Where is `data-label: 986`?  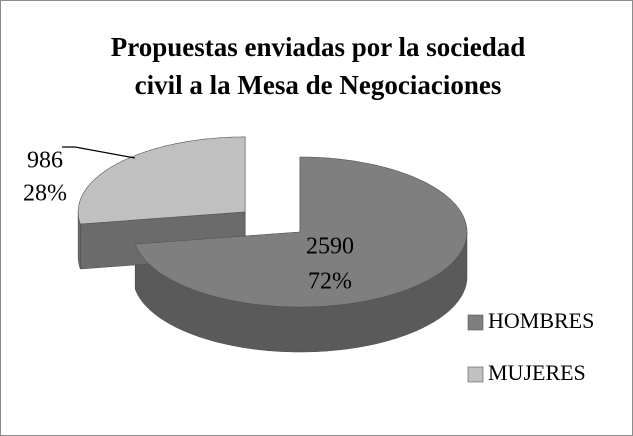 data-label: 986 is located at coordinates (45, 161).